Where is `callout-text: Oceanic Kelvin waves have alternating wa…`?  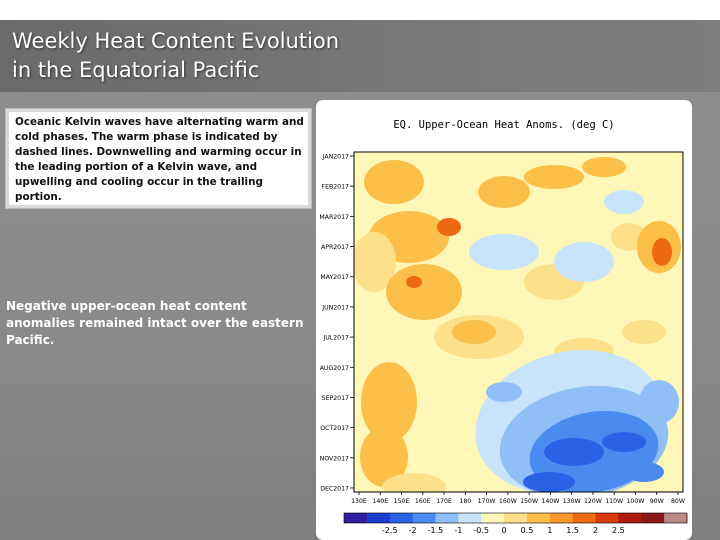
callout-text: Oceanic Kelvin waves have alternating wa… is located at coordinates (159, 159).